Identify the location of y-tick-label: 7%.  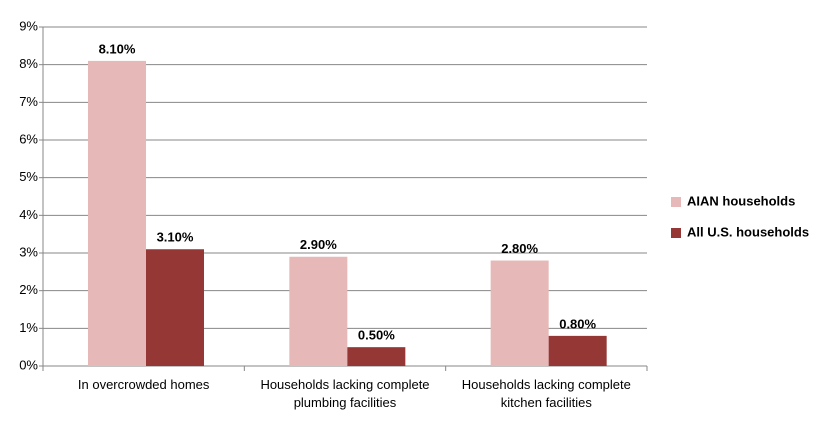
(28, 101).